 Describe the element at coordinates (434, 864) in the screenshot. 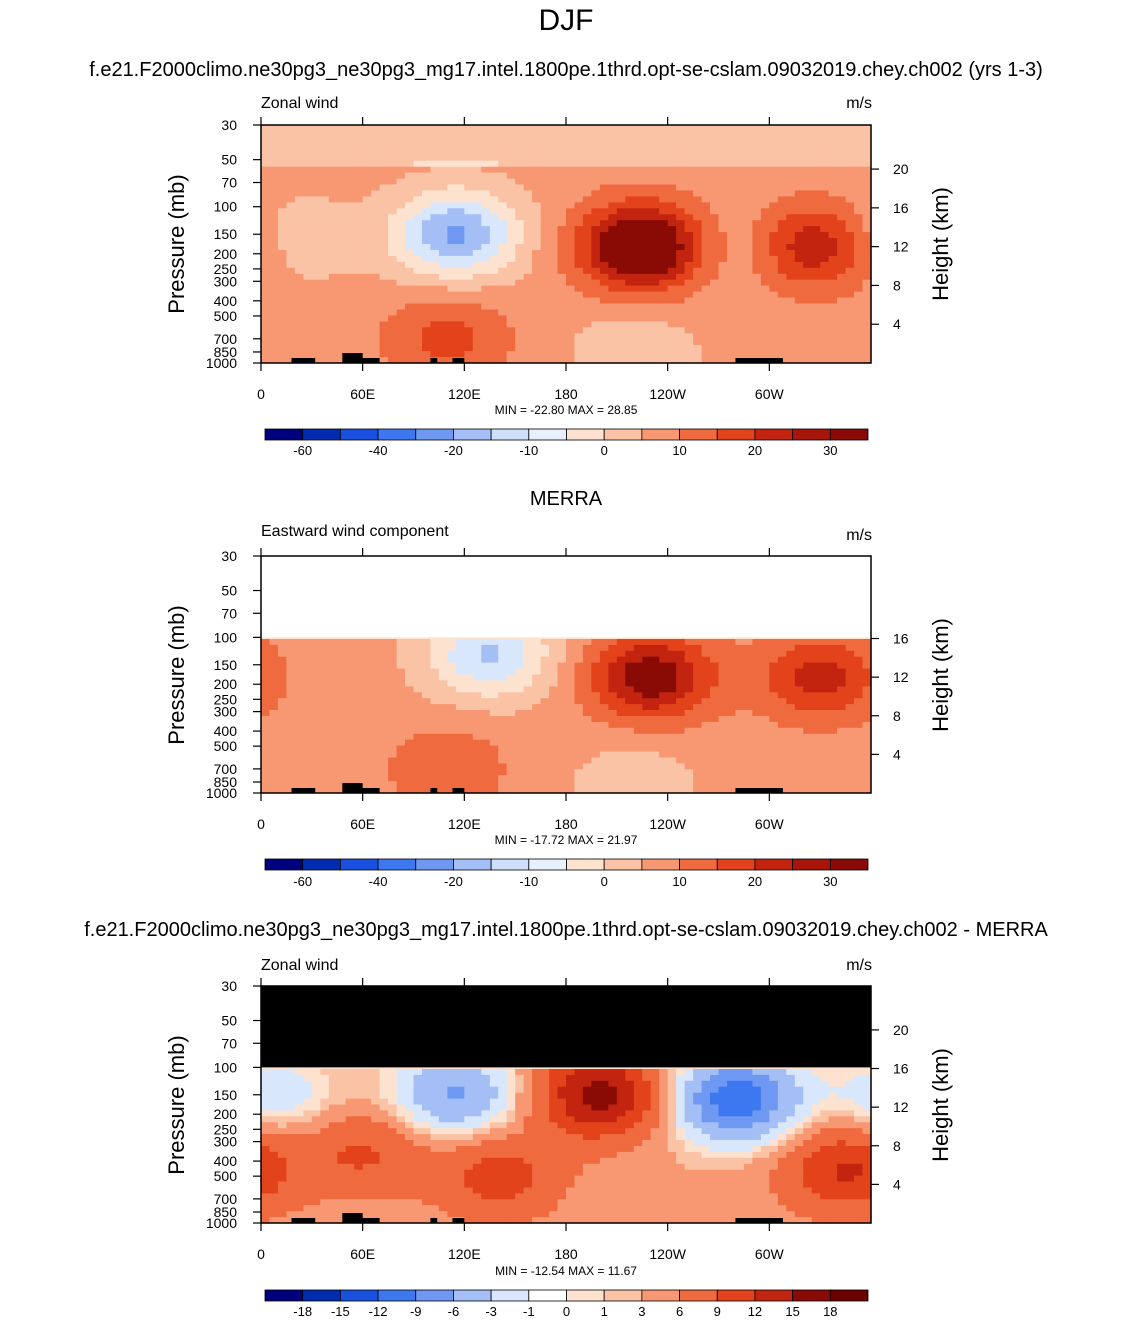

I see `colorbar-box` at that location.